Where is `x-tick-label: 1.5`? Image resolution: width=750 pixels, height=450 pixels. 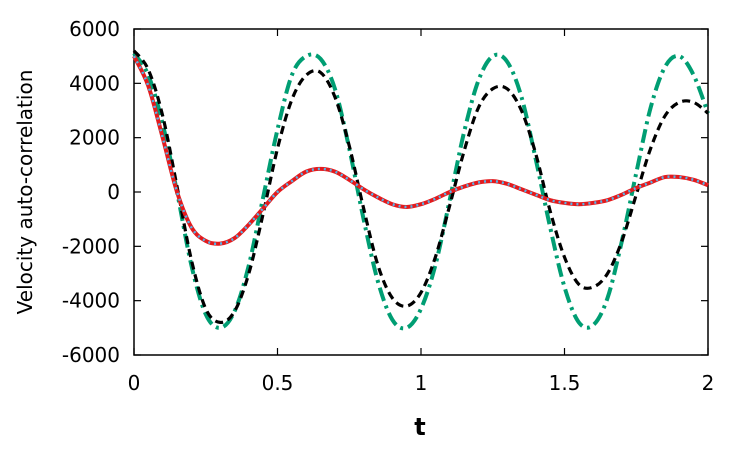
x-tick-label: 1.5 is located at coordinates (565, 383).